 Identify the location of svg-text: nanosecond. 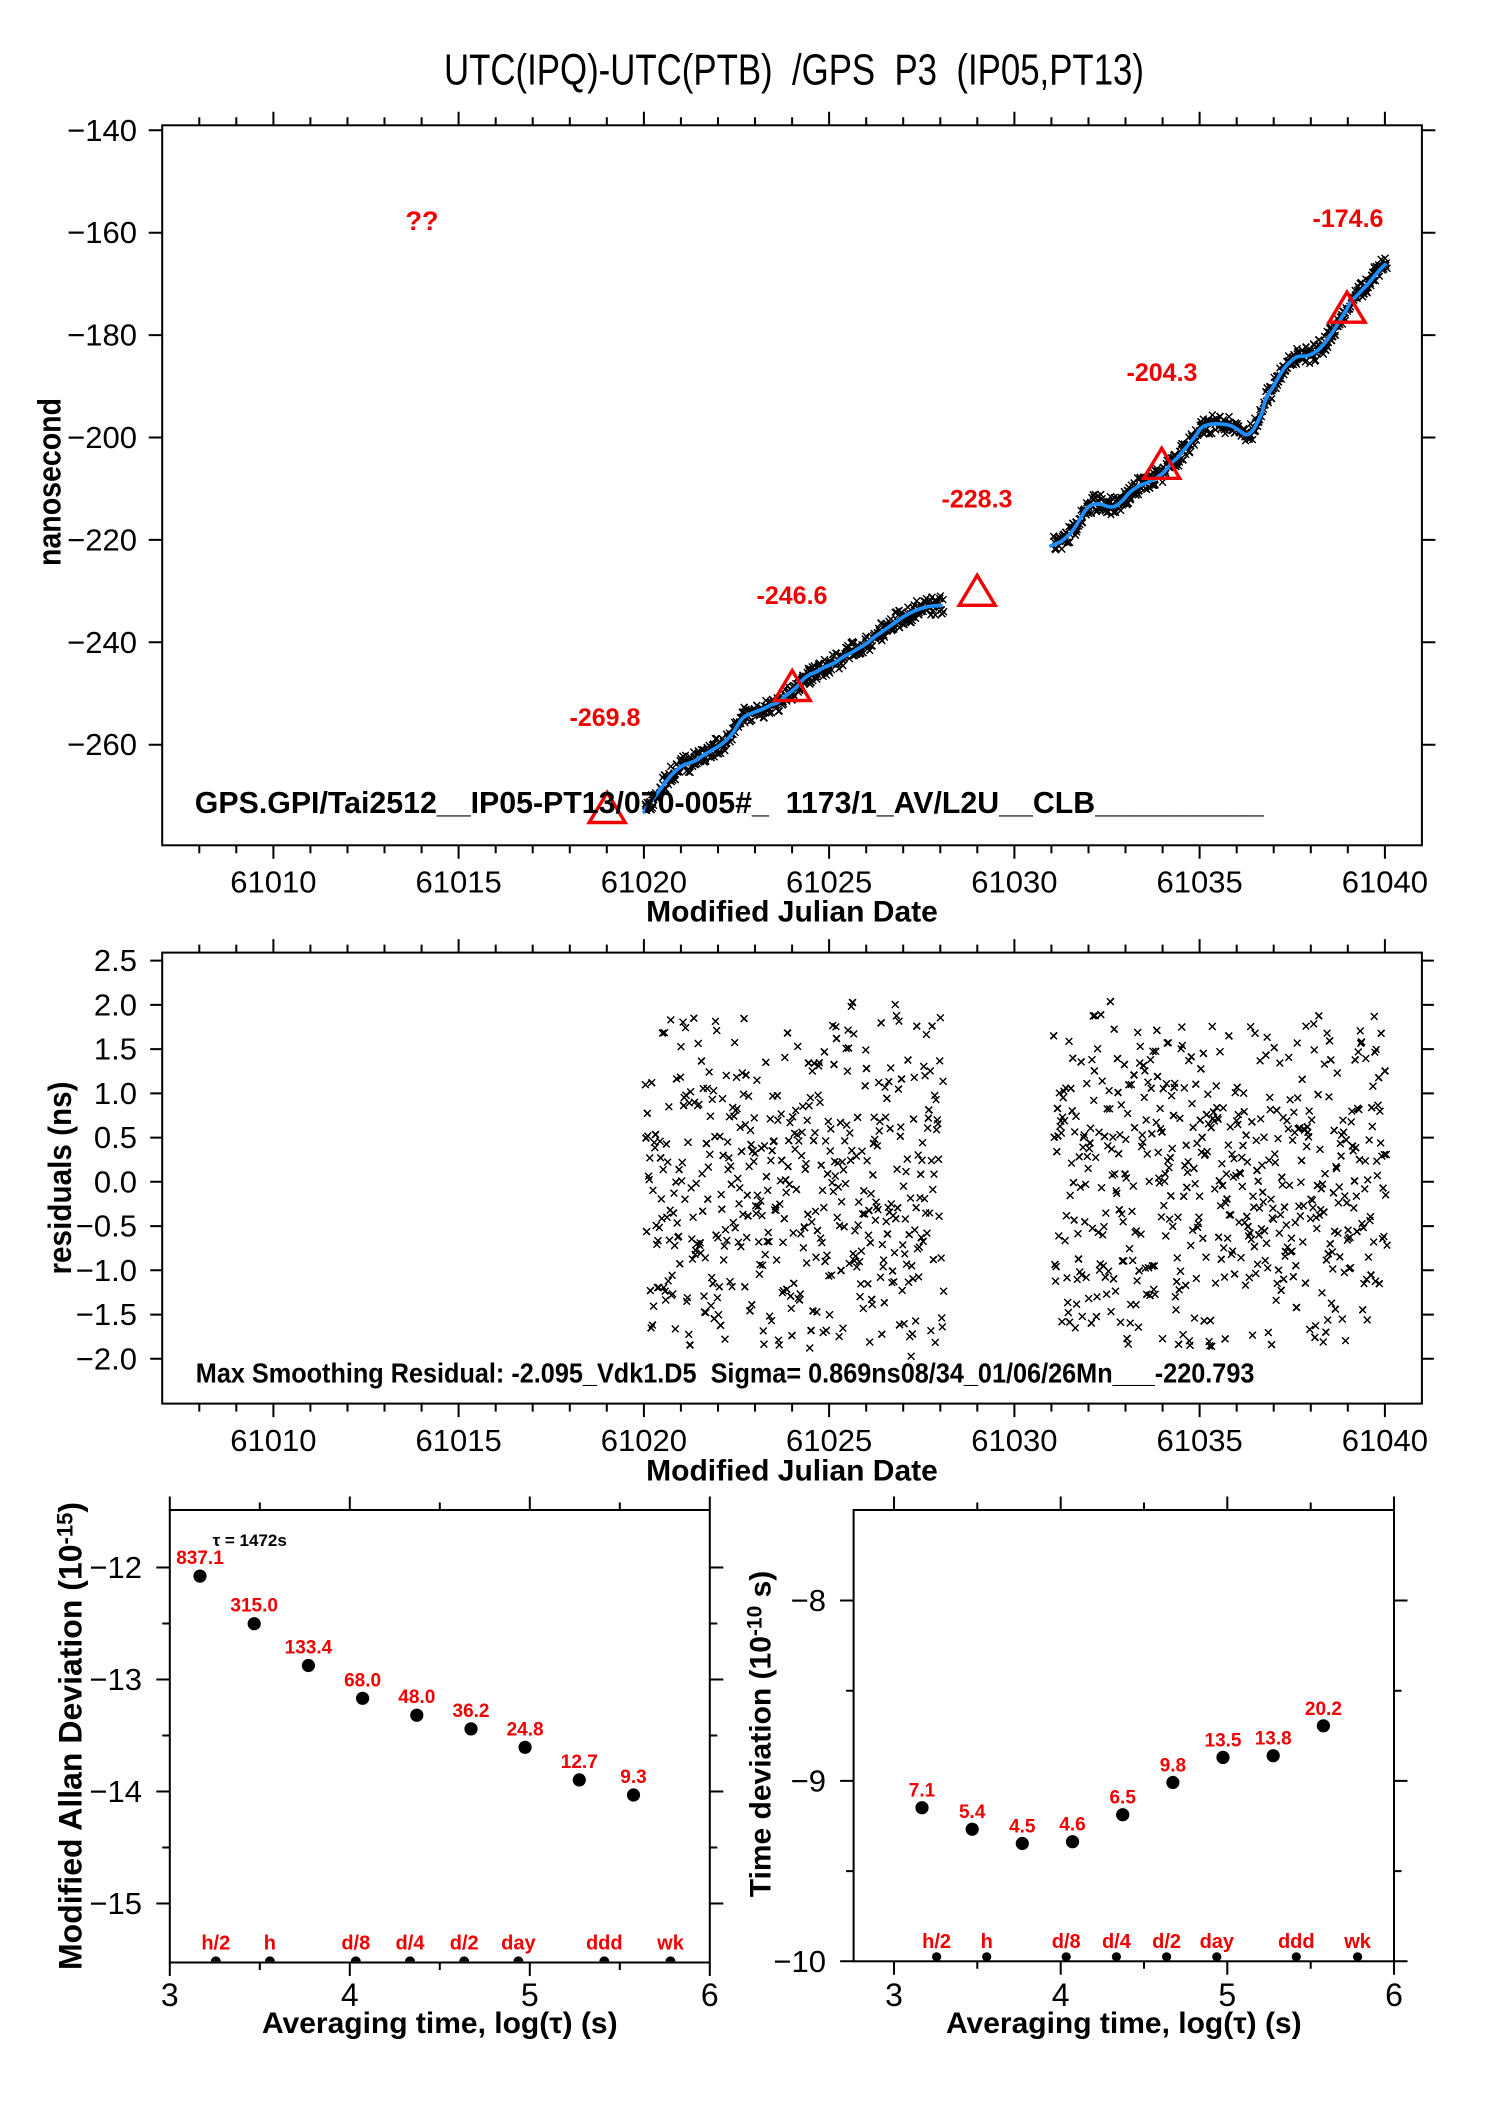
(50, 482).